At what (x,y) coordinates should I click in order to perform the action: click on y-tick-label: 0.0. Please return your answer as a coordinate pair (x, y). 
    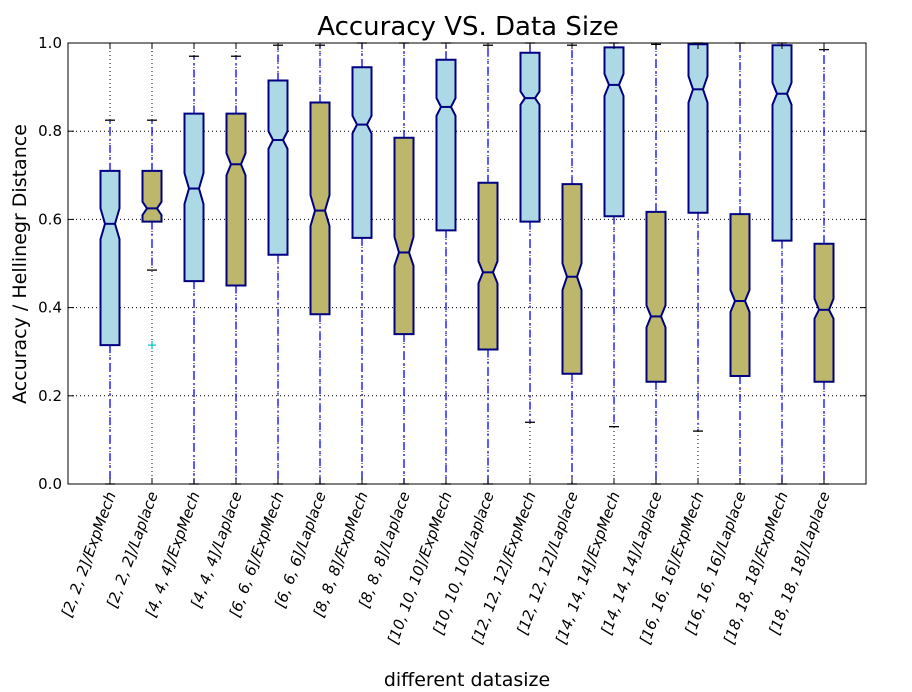
    Looking at the image, I should click on (50, 484).